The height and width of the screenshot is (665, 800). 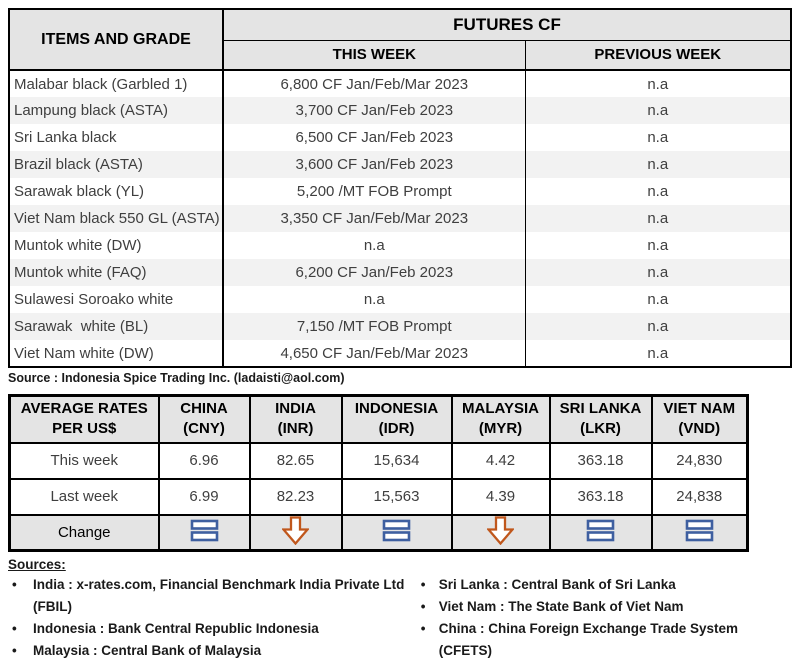 What do you see at coordinates (116, 110) in the screenshot?
I see `item-name: Lampung black (ASTA)` at bounding box center [116, 110].